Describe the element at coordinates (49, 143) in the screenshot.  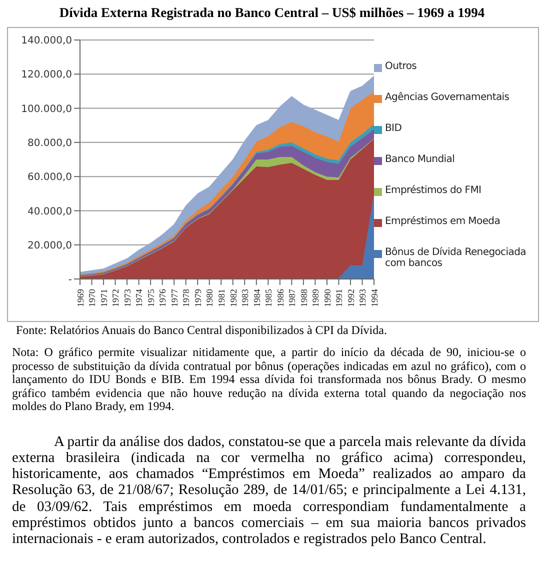
I see `y-tick-label: 80.000,0` at that location.